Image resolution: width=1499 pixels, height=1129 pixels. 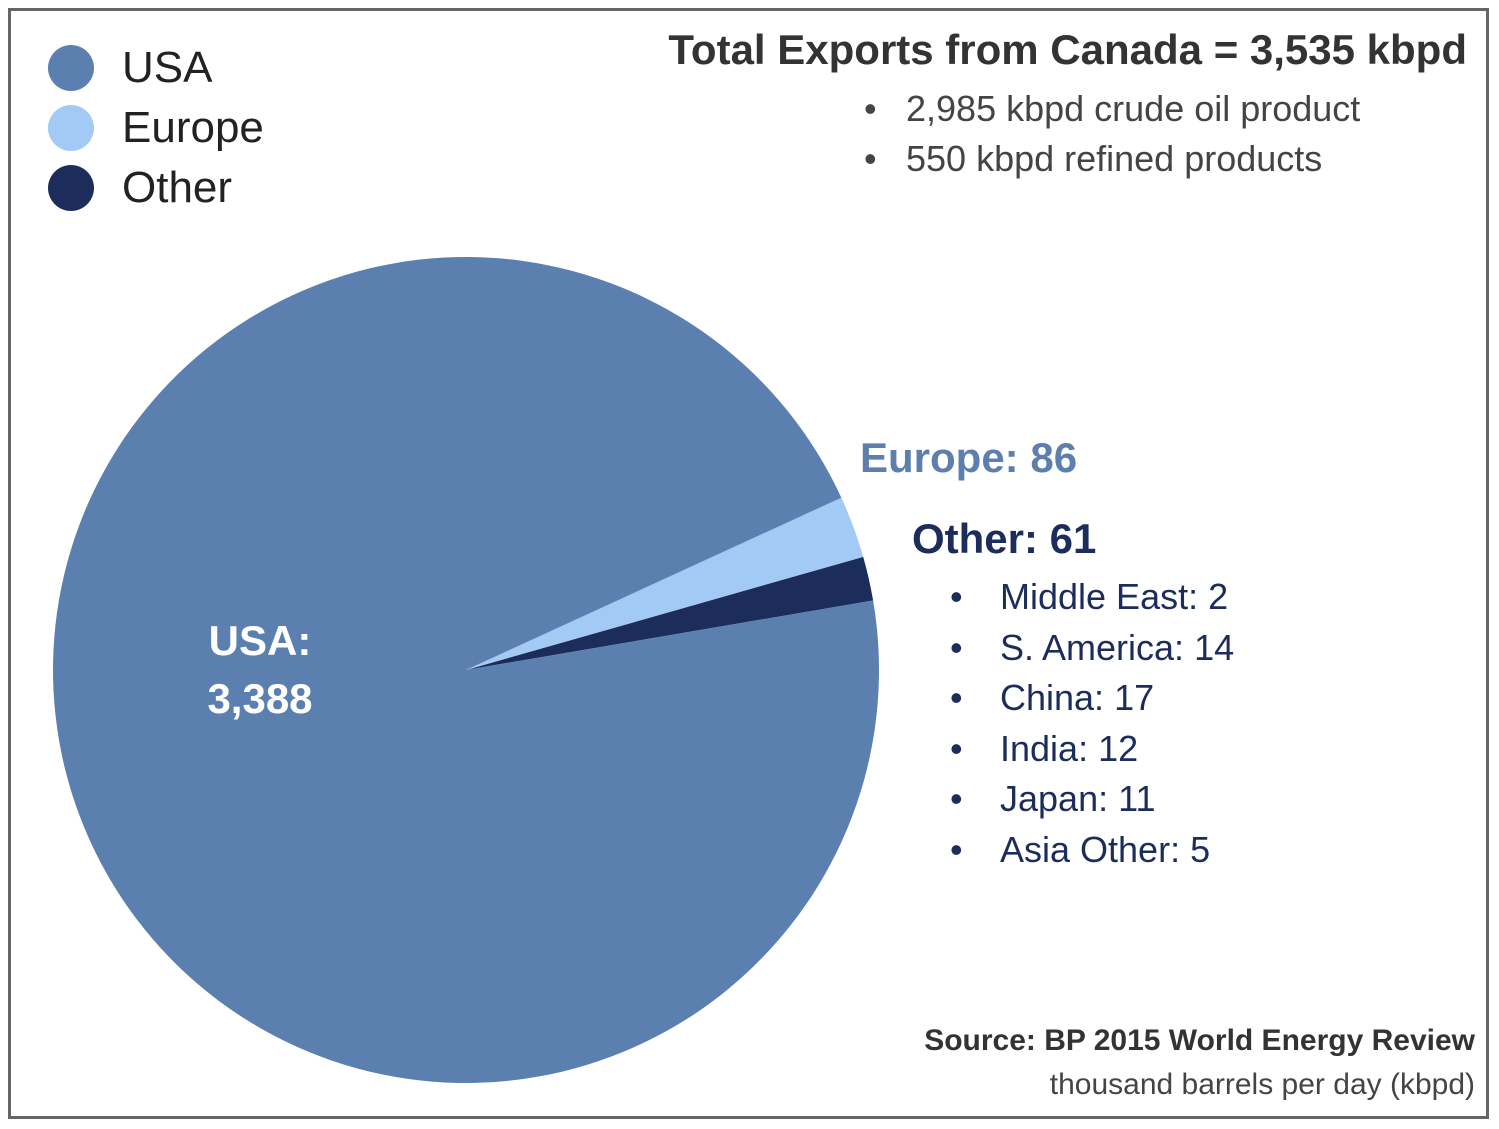 I want to click on legend-swatch-other, so click(x=71, y=188).